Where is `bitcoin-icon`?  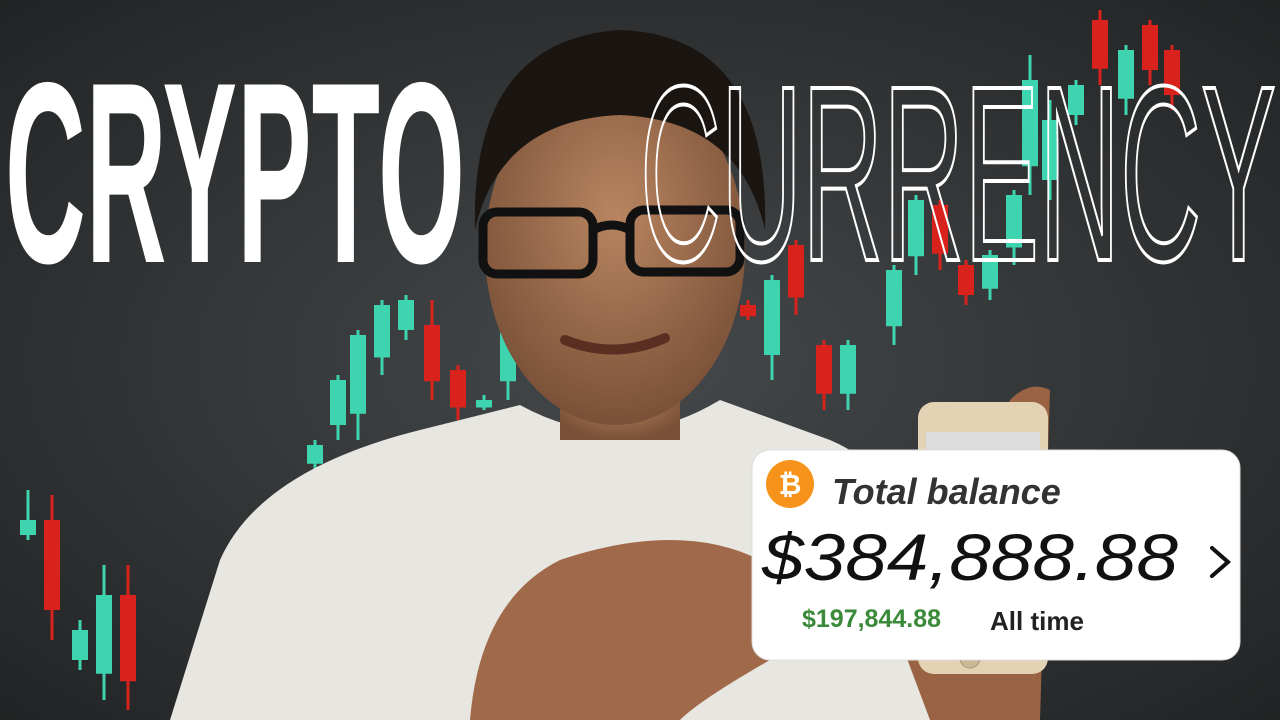 bitcoin-icon is located at coordinates (790, 484).